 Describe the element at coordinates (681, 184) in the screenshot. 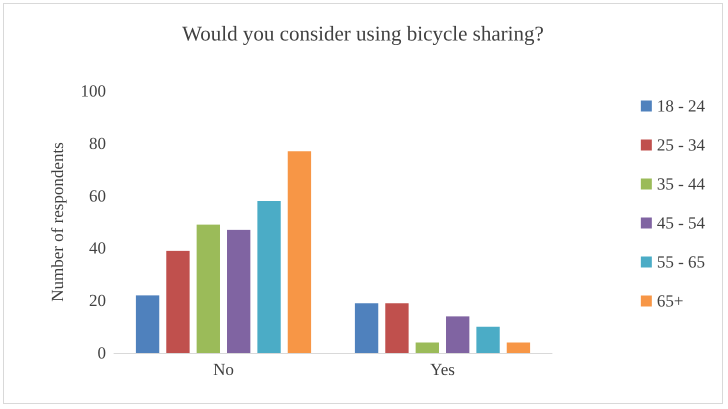

I see `legend-label: 35 - 44` at that location.